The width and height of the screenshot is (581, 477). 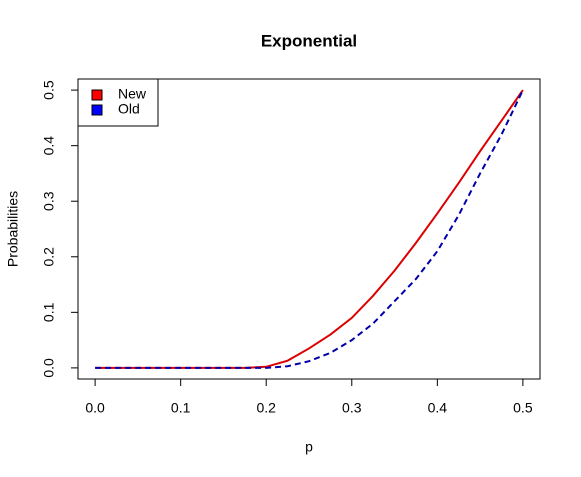 I want to click on legend-label: Old, so click(x=129, y=109).